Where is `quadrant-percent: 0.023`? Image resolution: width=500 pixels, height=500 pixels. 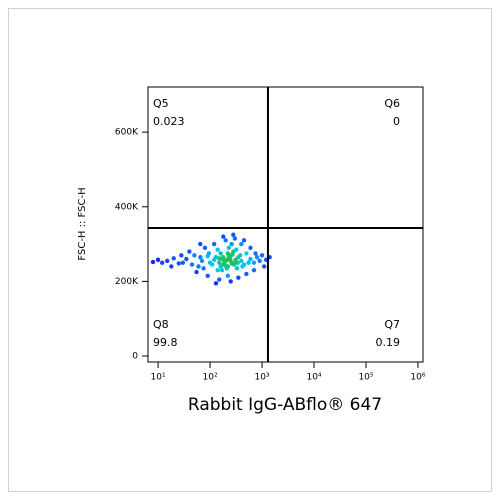 quadrant-percent: 0.023 is located at coordinates (169, 121).